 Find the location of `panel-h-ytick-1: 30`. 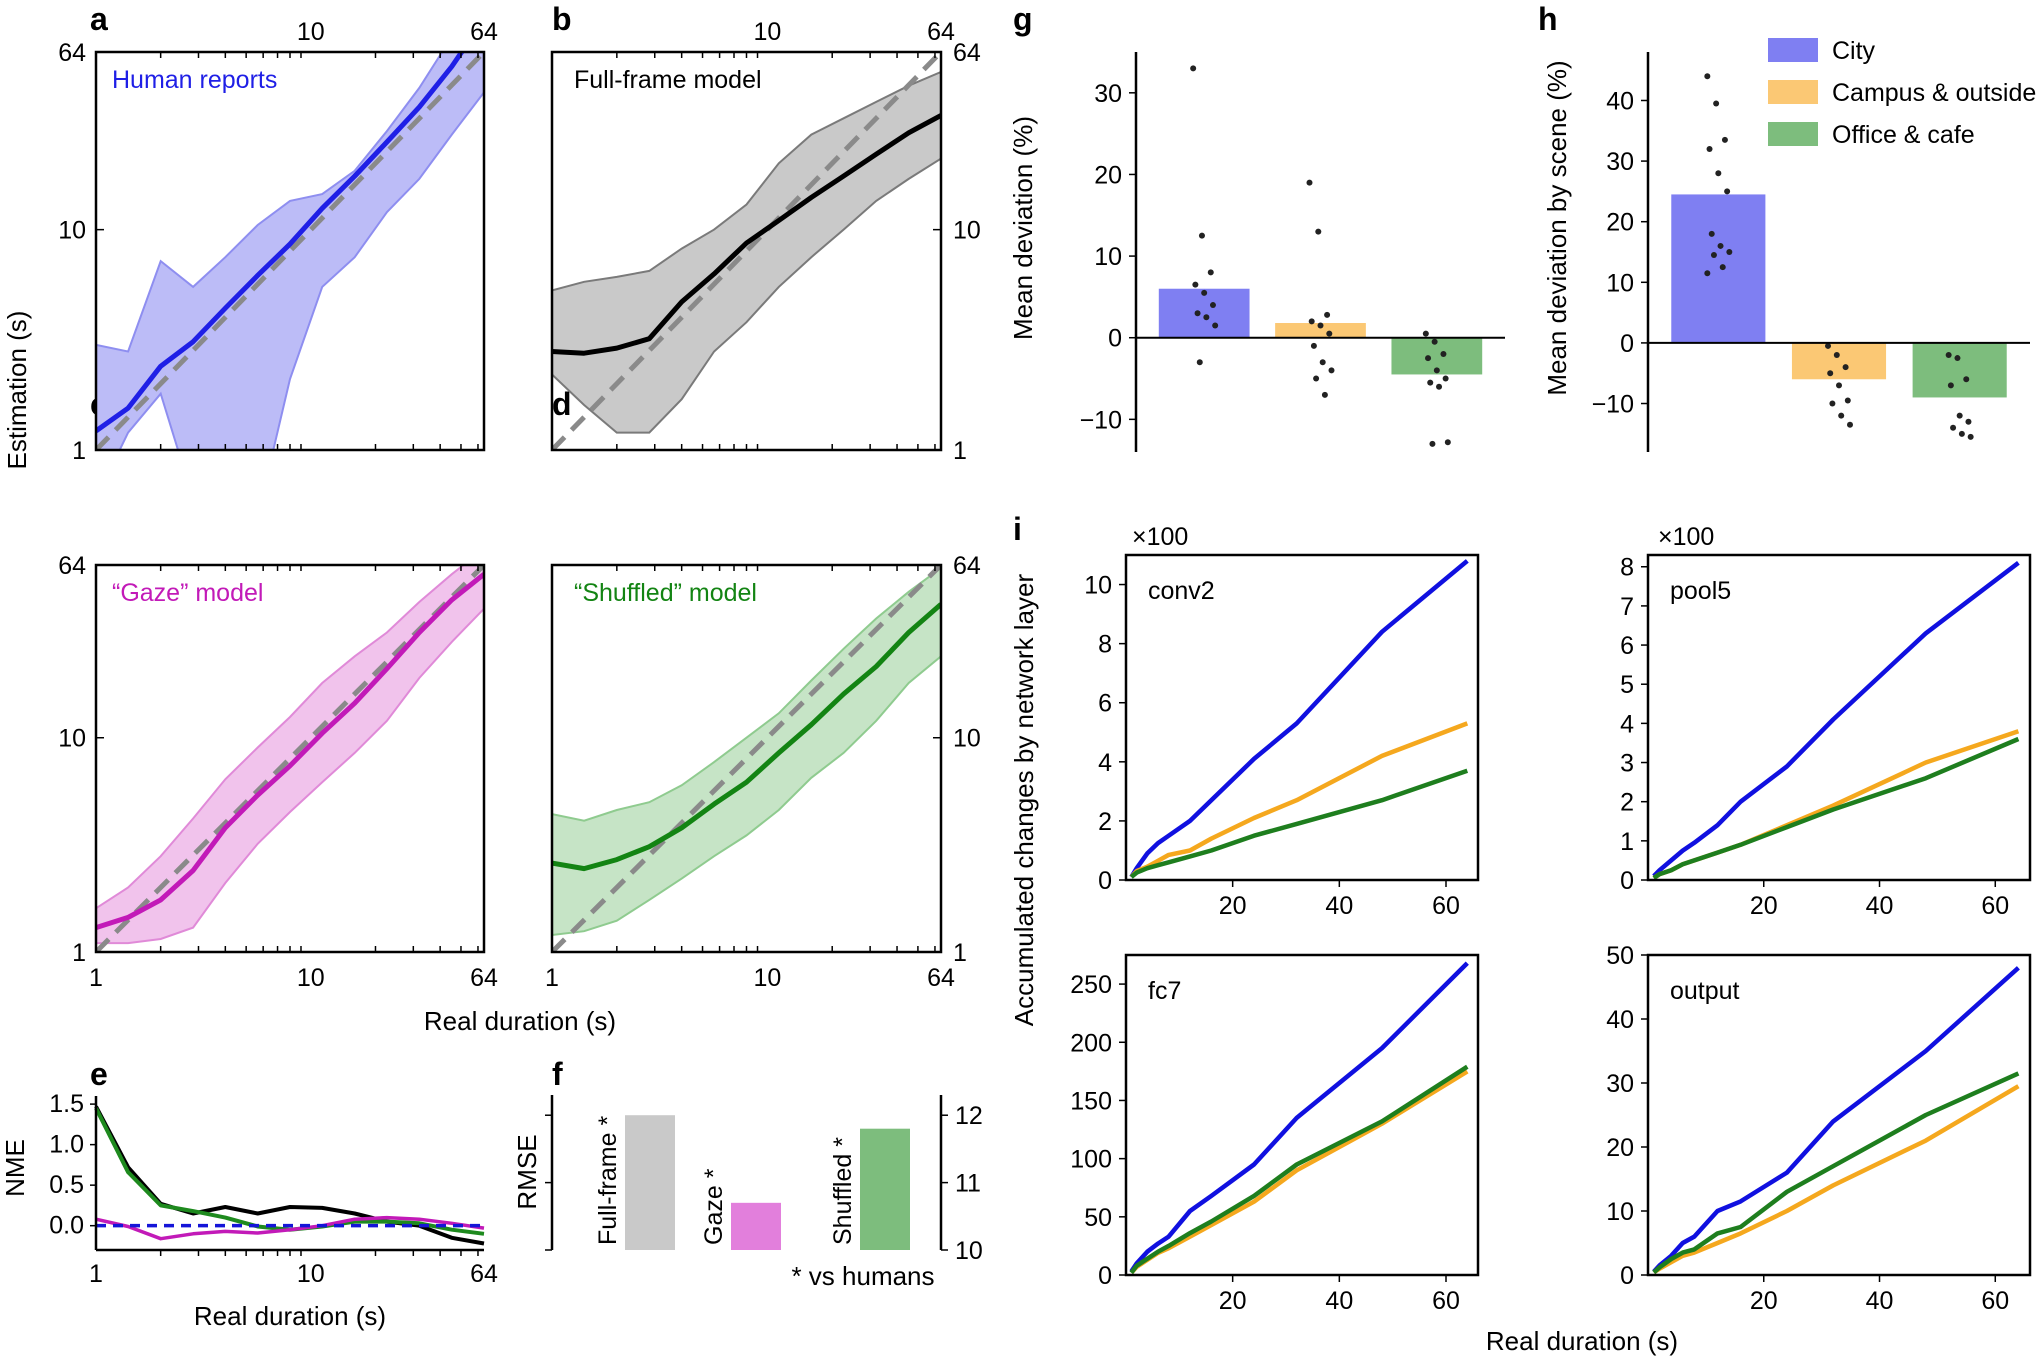

panel-h-ytick-1: 30 is located at coordinates (1620, 162).